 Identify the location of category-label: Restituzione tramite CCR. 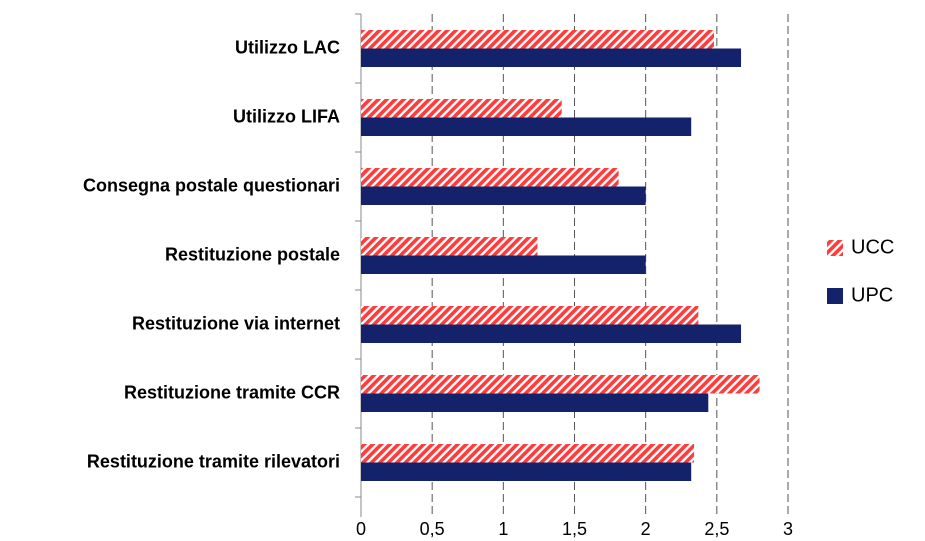
(232, 392).